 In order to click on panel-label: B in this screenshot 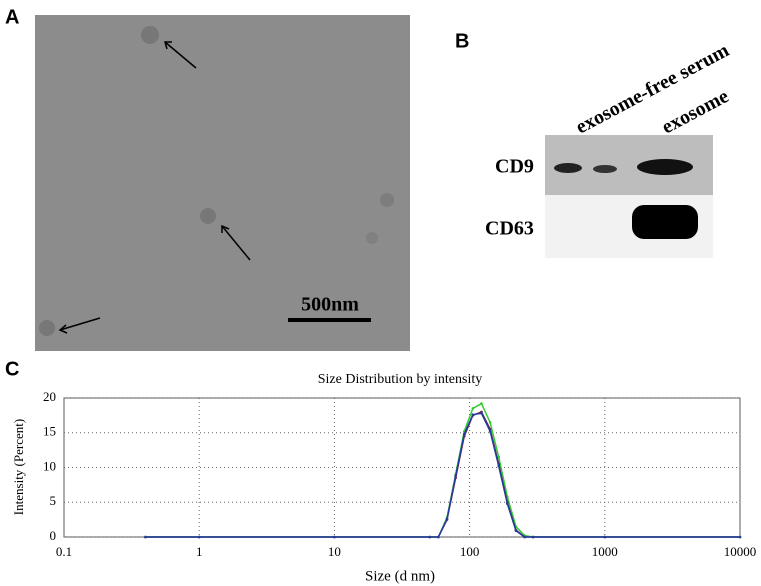, I will do `click(462, 41)`.